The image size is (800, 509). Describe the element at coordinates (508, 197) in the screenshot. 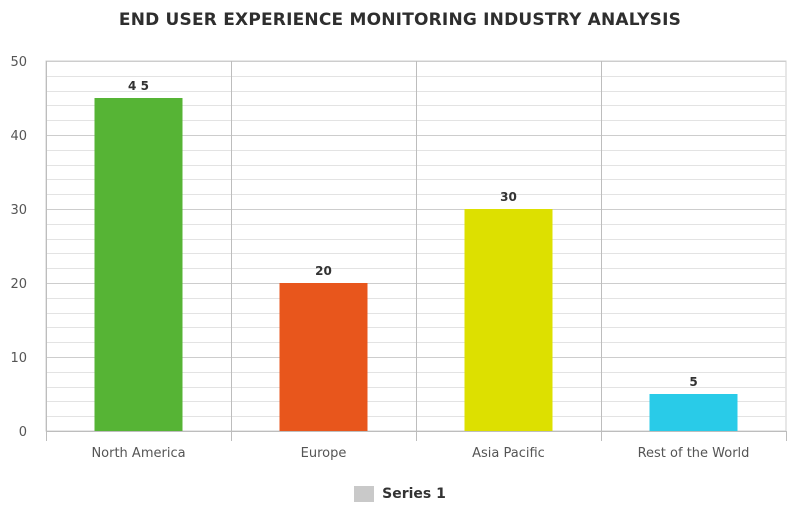

I see `bar-data-label: 30` at that location.